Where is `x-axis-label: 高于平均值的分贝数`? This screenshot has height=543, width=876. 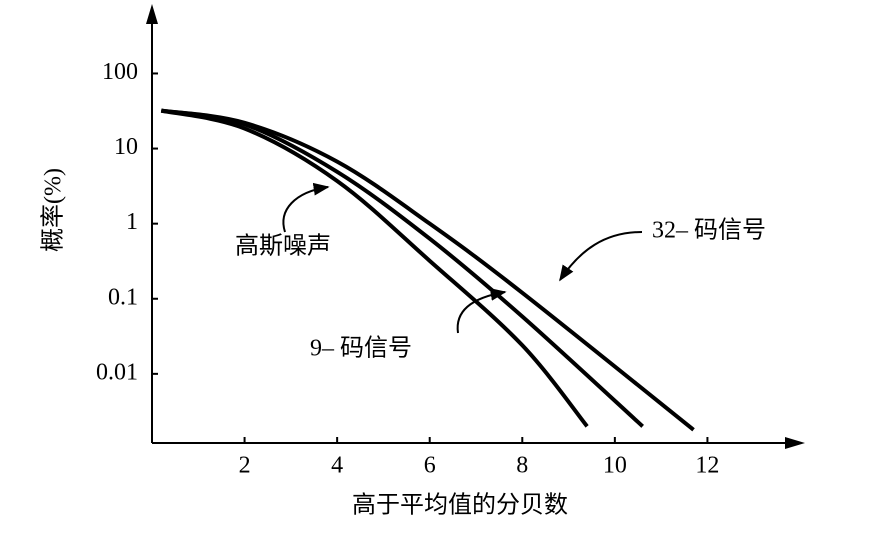
x-axis-label: 高于平均值的分贝数 is located at coordinates (460, 505).